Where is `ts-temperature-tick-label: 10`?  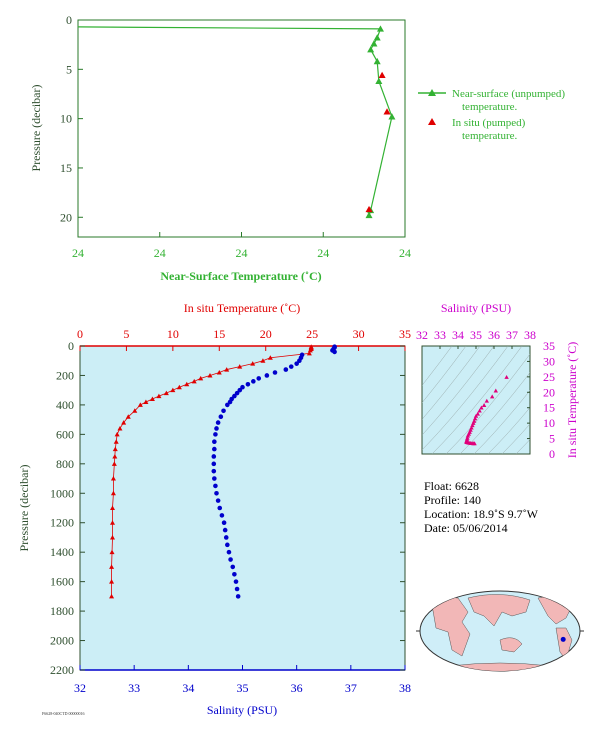 ts-temperature-tick-label: 10 is located at coordinates (549, 423).